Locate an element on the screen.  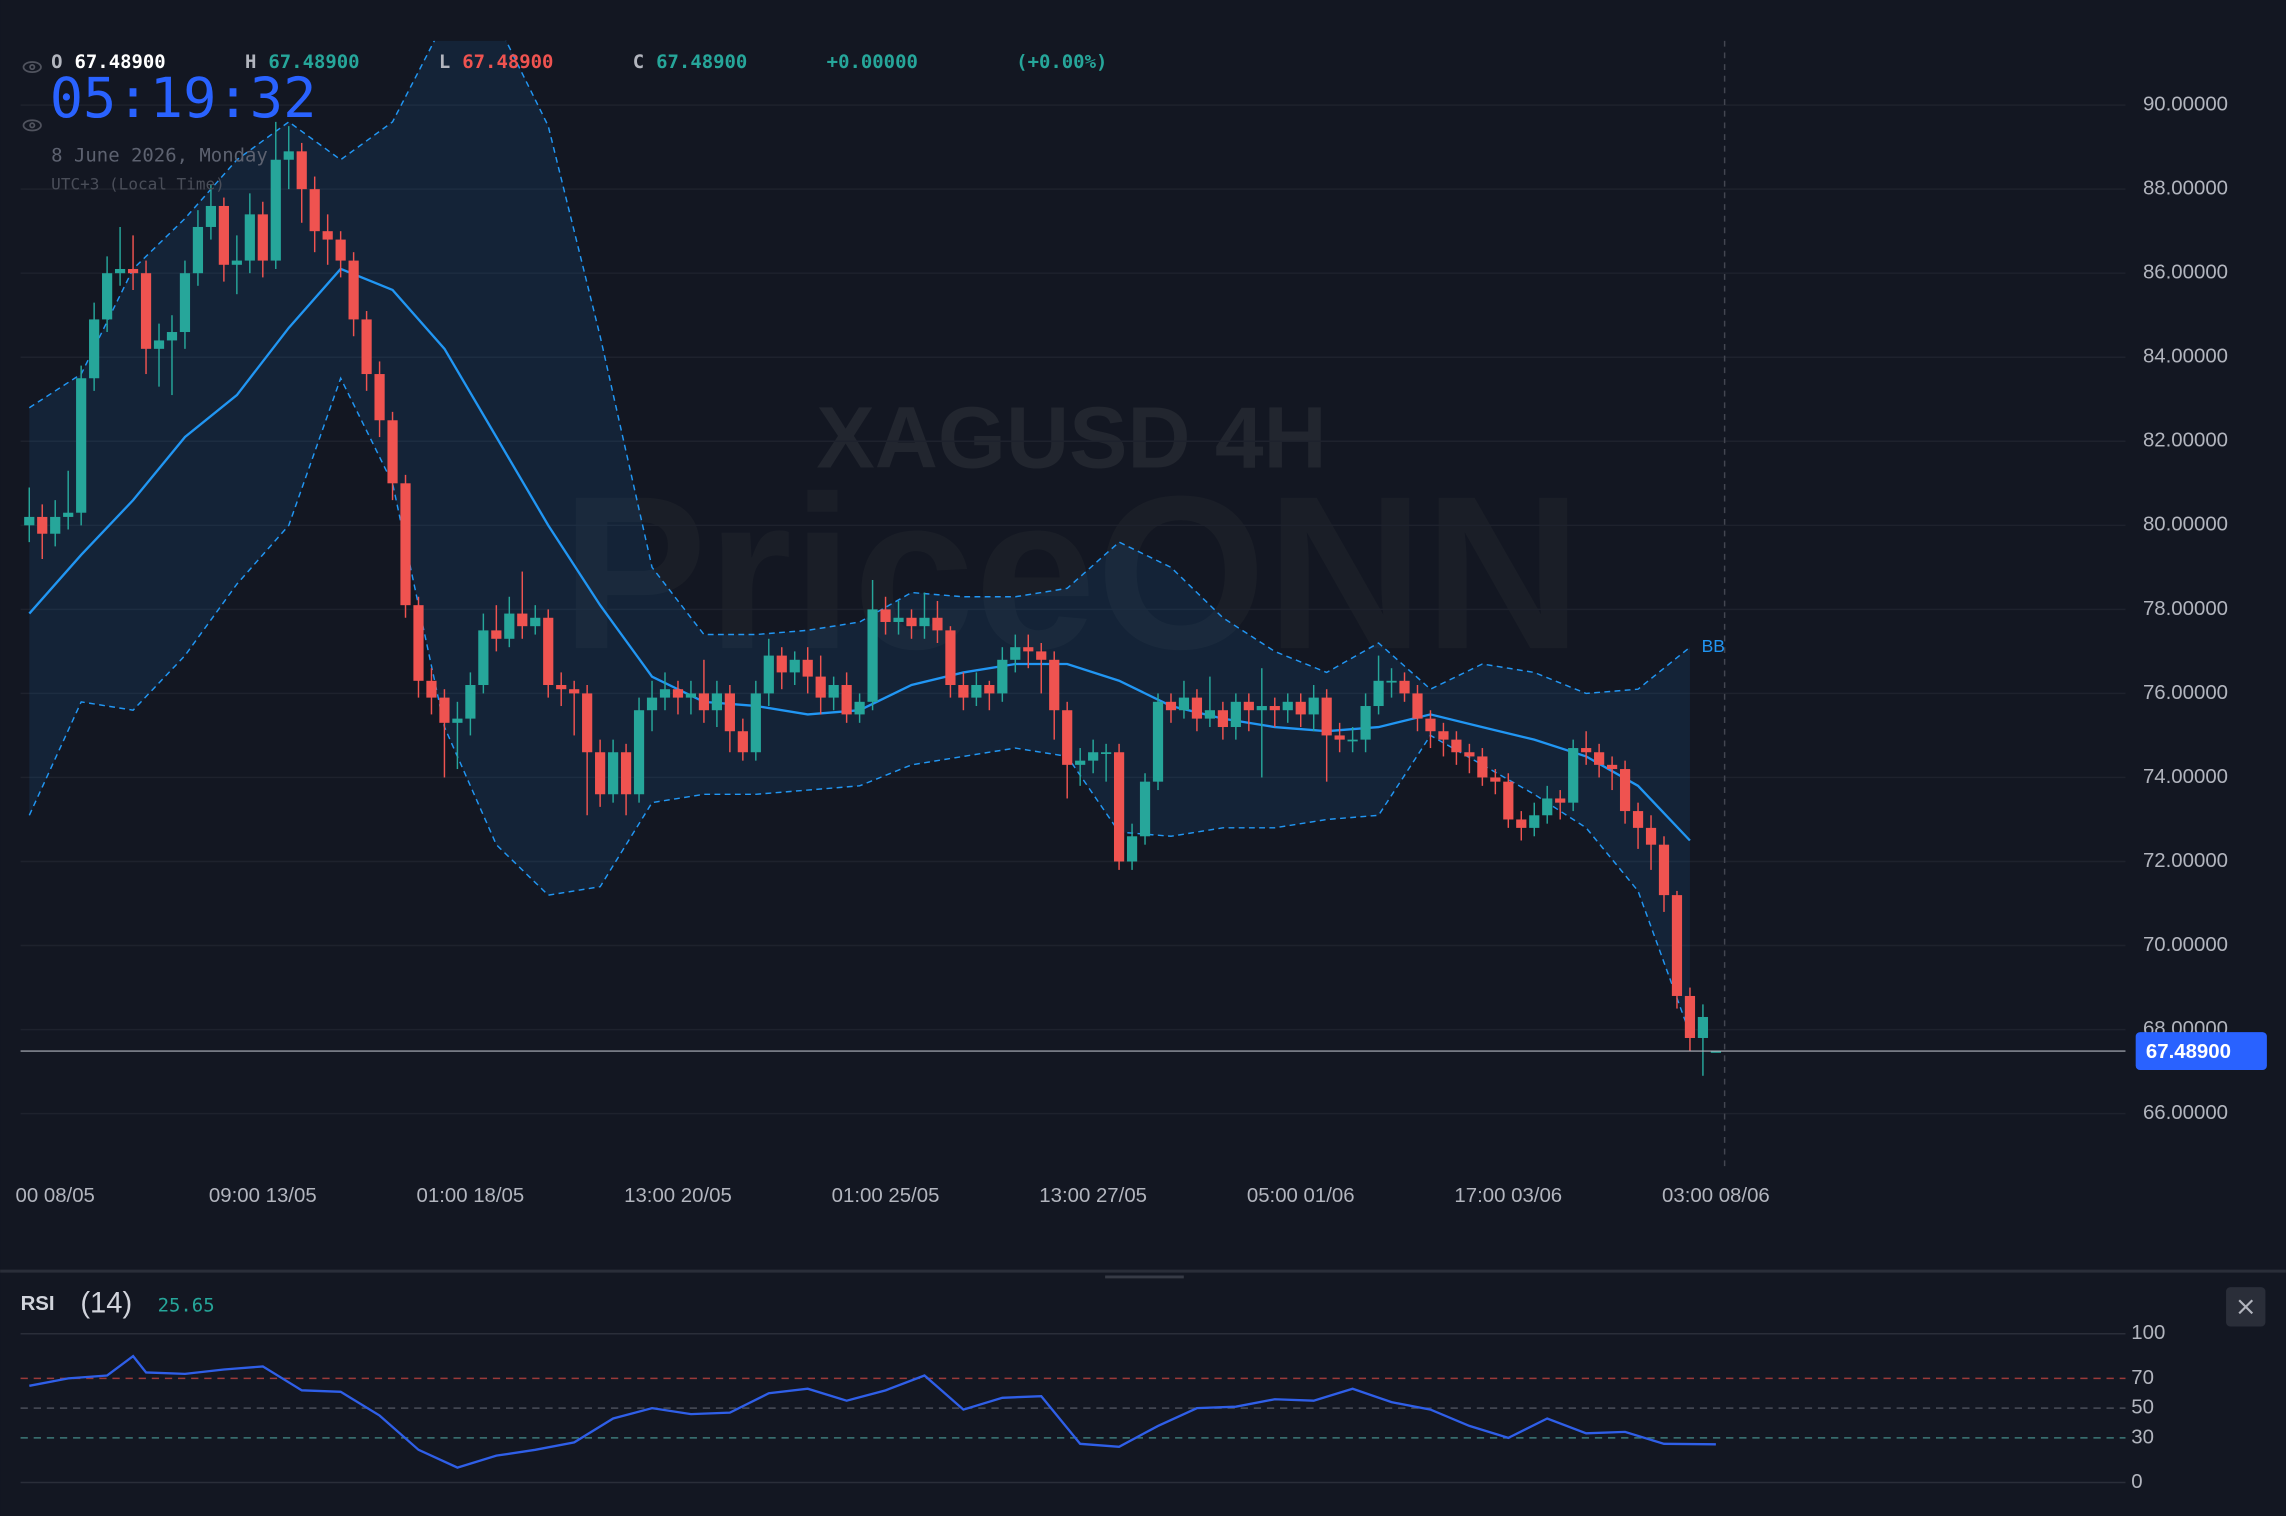
low-value: 67.48900 is located at coordinates (507, 62).